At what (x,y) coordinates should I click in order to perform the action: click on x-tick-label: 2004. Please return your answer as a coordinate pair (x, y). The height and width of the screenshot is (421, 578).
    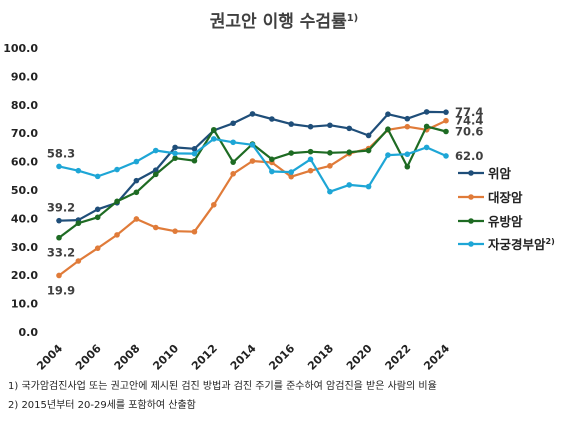
    Looking at the image, I should click on (49, 357).